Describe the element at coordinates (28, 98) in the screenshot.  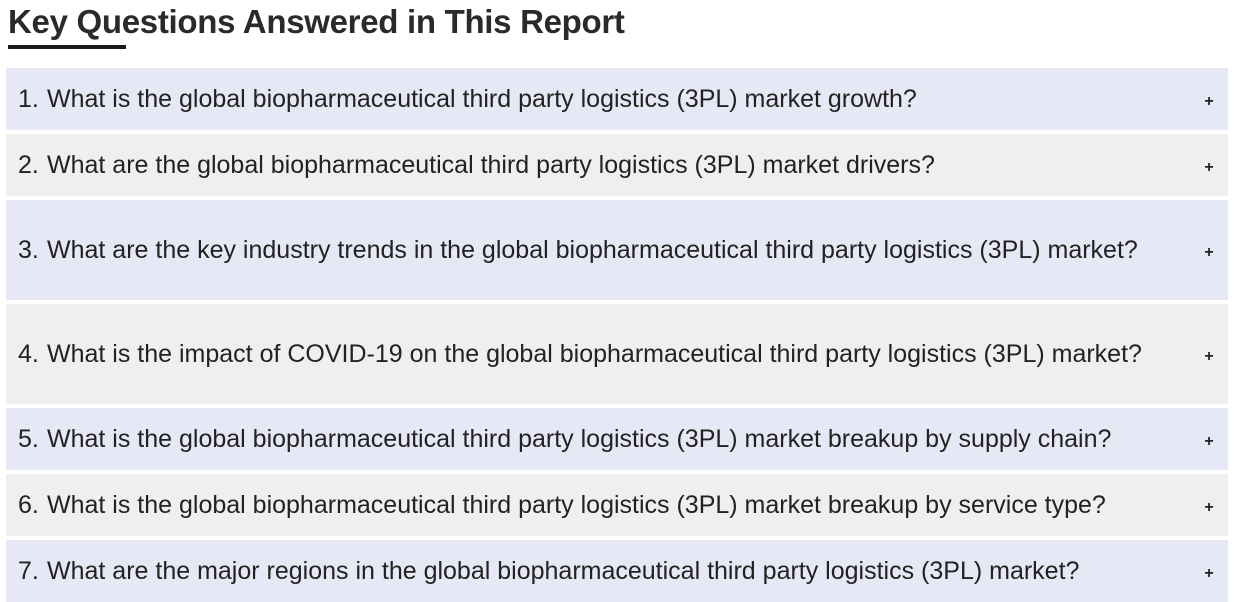
I see `faq-number: 1.` at that location.